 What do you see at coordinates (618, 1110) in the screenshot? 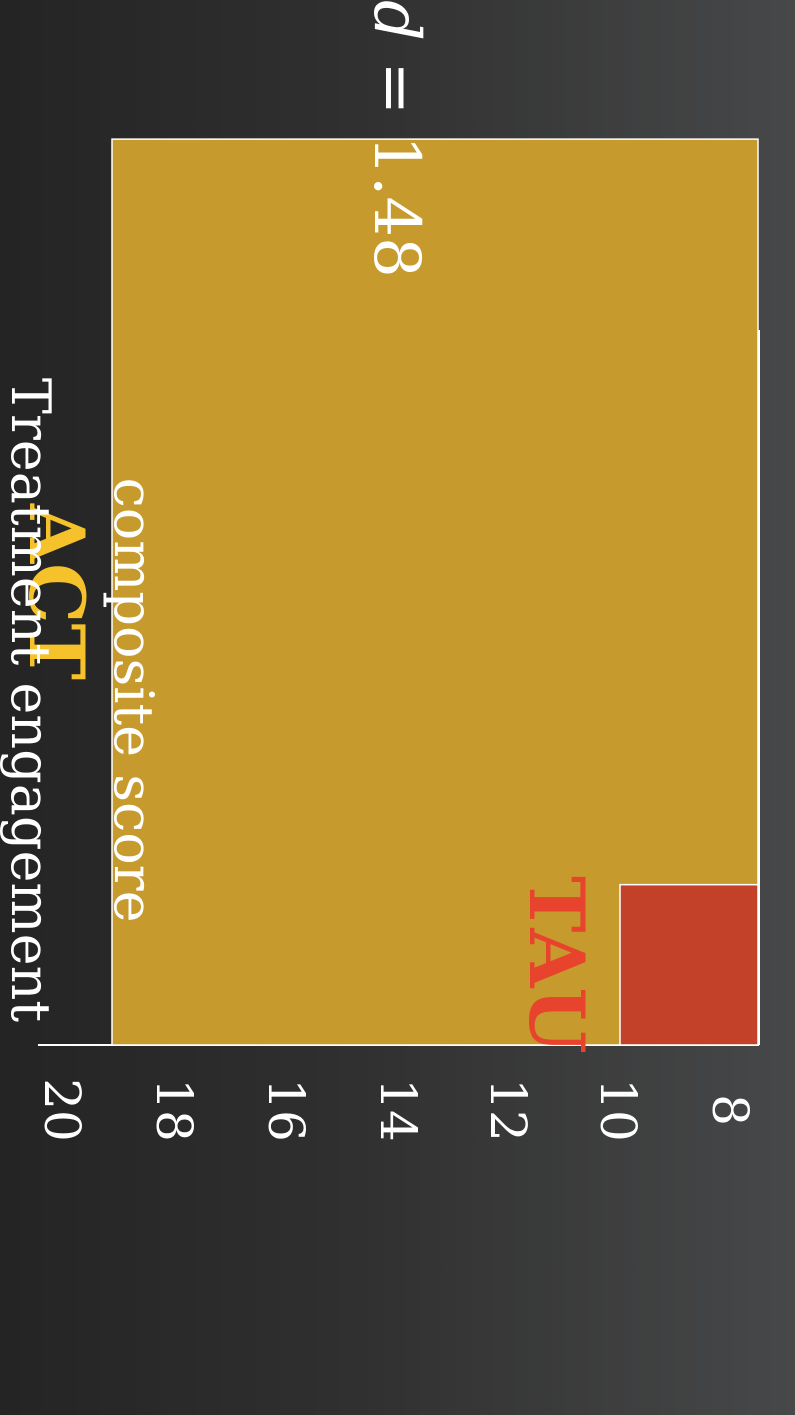
I see `y-tick-label-10: 10` at bounding box center [618, 1110].